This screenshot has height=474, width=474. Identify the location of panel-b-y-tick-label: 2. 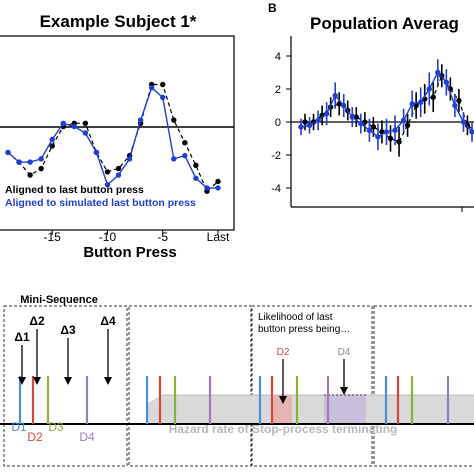
(278, 90).